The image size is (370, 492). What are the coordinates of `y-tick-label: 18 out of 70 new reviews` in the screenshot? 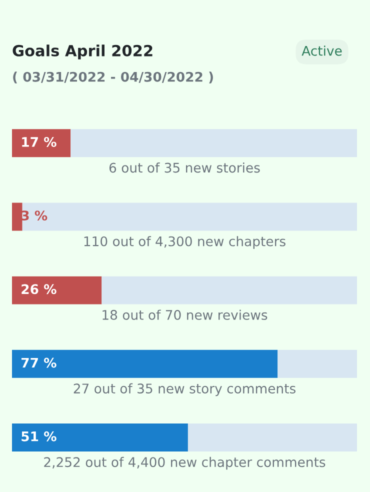 It's located at (185, 315).